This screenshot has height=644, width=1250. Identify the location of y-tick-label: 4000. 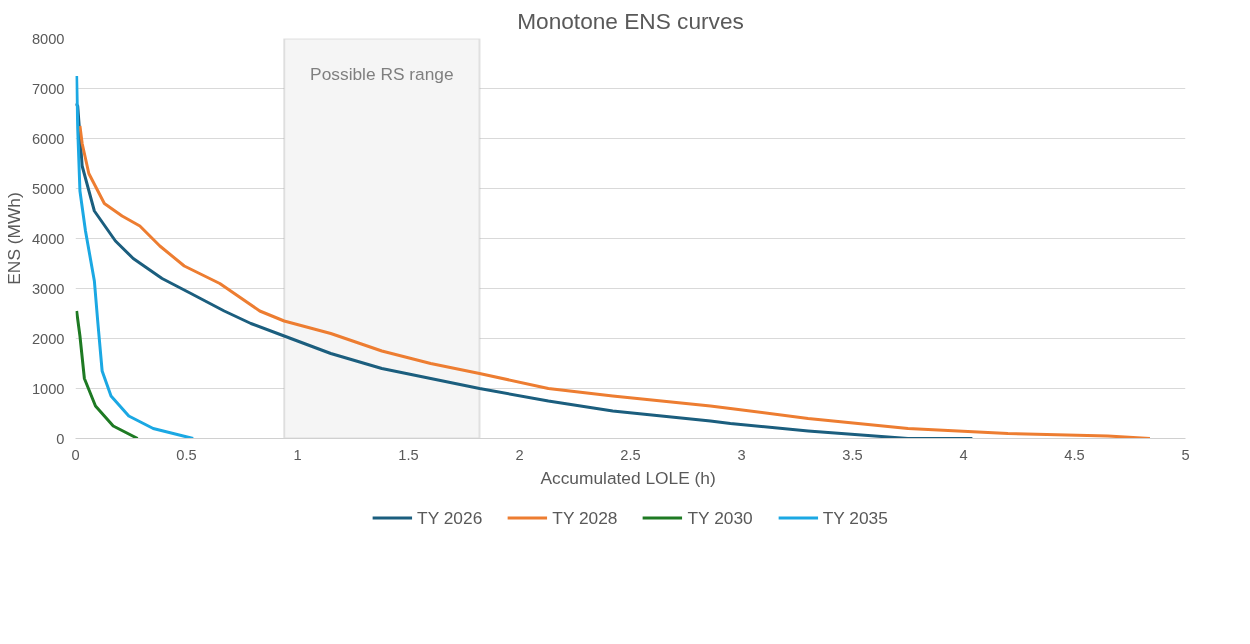
(48, 238).